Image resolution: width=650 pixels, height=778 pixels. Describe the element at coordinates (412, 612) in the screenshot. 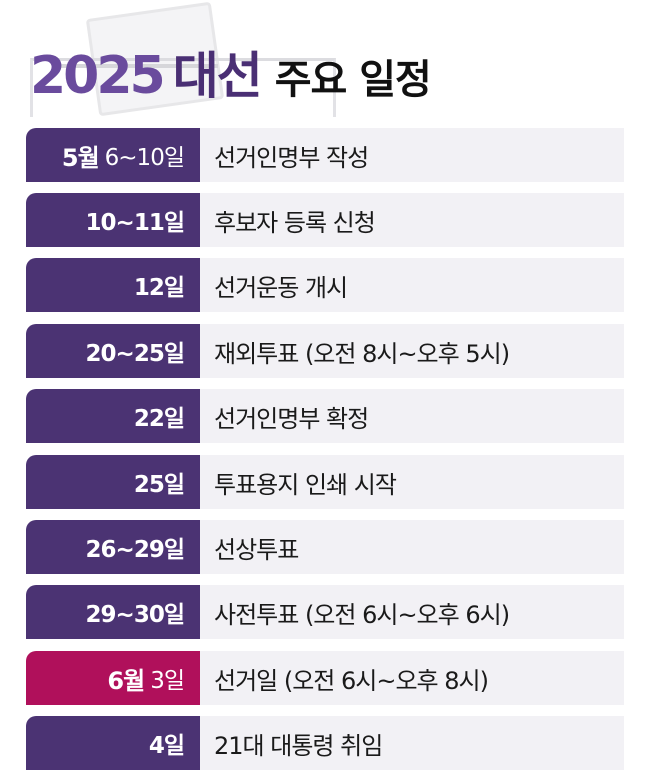

I see `schedule-event: 사전투표 (오전 6시~오후 6시)` at that location.